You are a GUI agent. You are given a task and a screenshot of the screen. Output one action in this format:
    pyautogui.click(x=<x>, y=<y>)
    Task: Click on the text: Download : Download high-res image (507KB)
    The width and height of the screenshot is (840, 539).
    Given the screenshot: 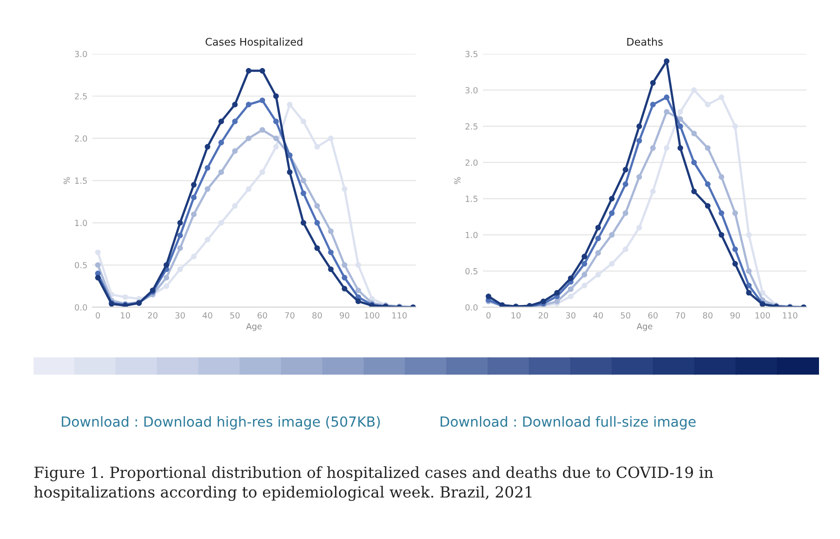 What is the action you would take?
    pyautogui.click(x=221, y=423)
    